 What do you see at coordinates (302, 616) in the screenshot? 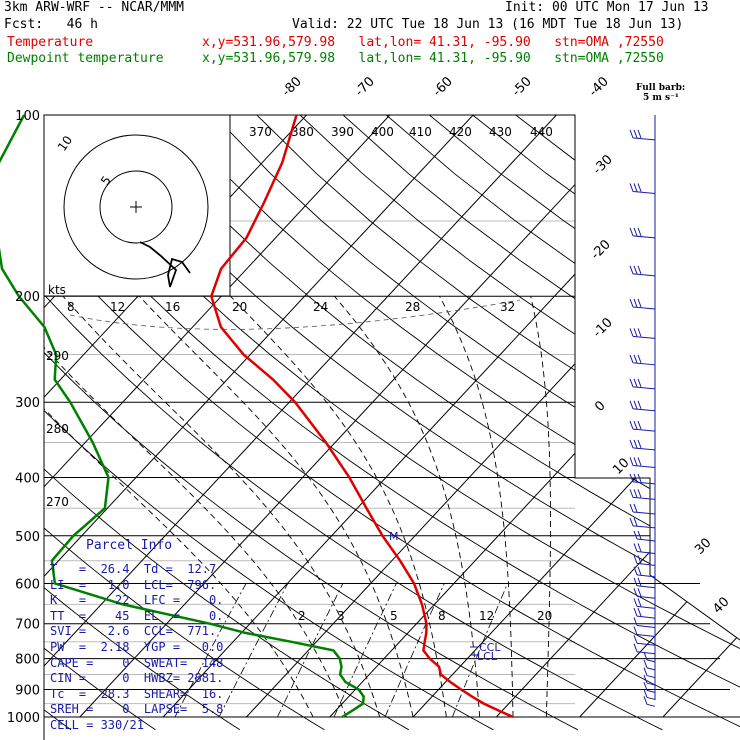
I see `mixing-ratio-label: 2` at bounding box center [302, 616].